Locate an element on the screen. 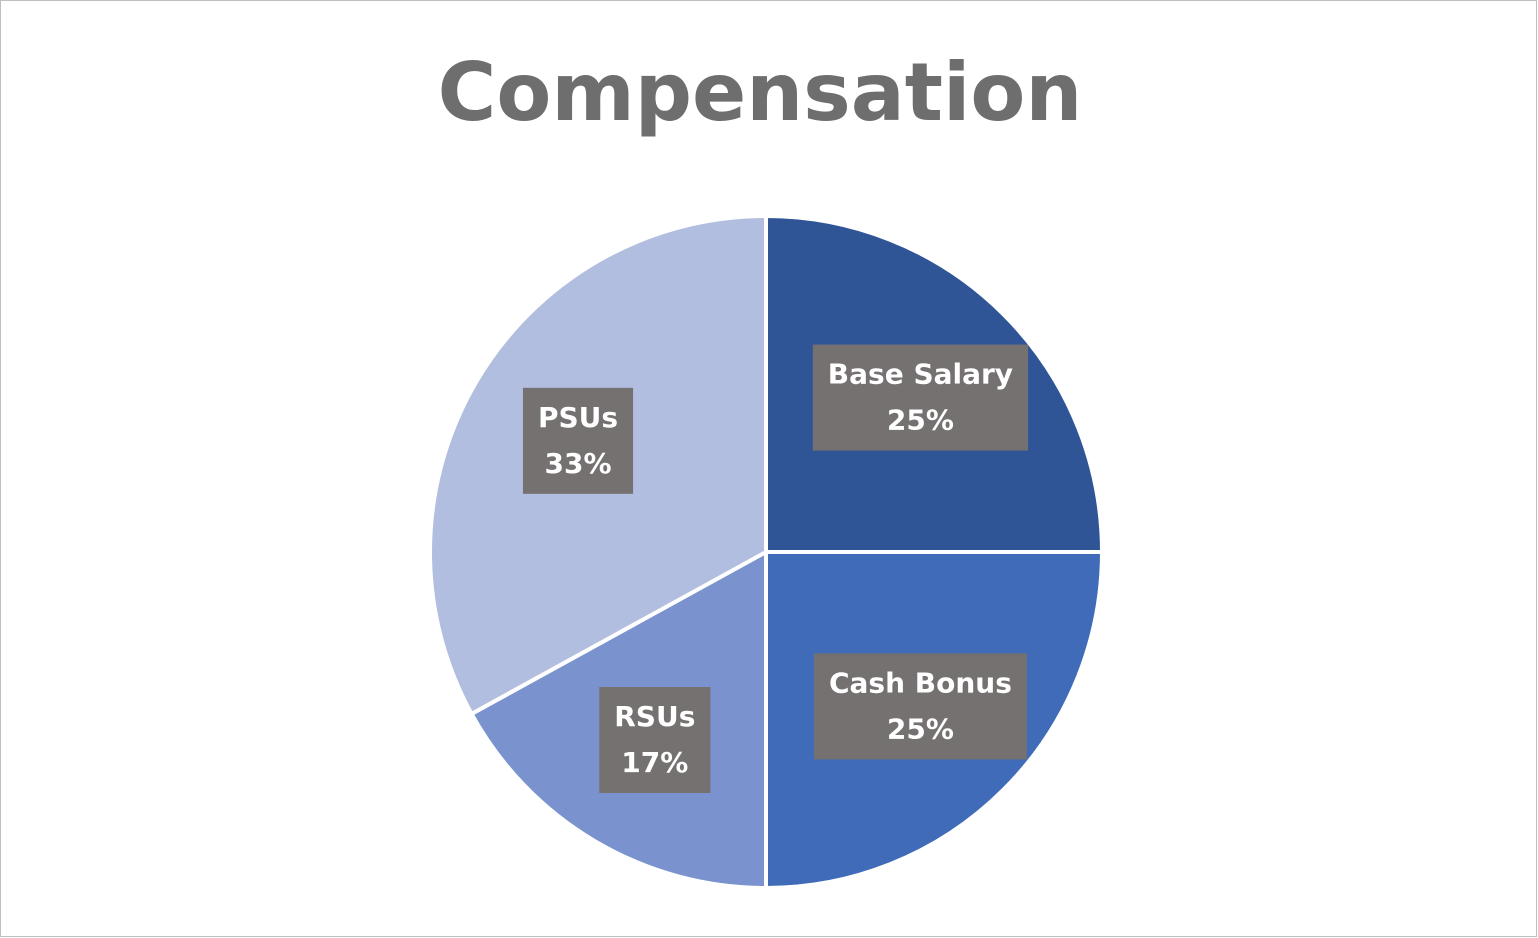 This screenshot has height=938, width=1538. data-label: RSUs 17% is located at coordinates (655, 739).